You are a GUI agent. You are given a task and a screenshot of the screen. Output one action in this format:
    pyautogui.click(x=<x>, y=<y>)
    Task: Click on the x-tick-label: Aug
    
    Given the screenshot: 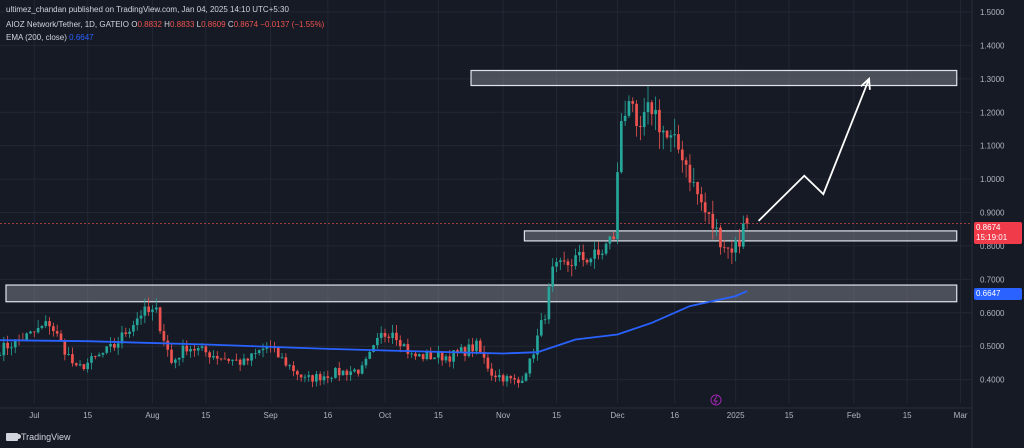 What is the action you would take?
    pyautogui.click(x=152, y=415)
    